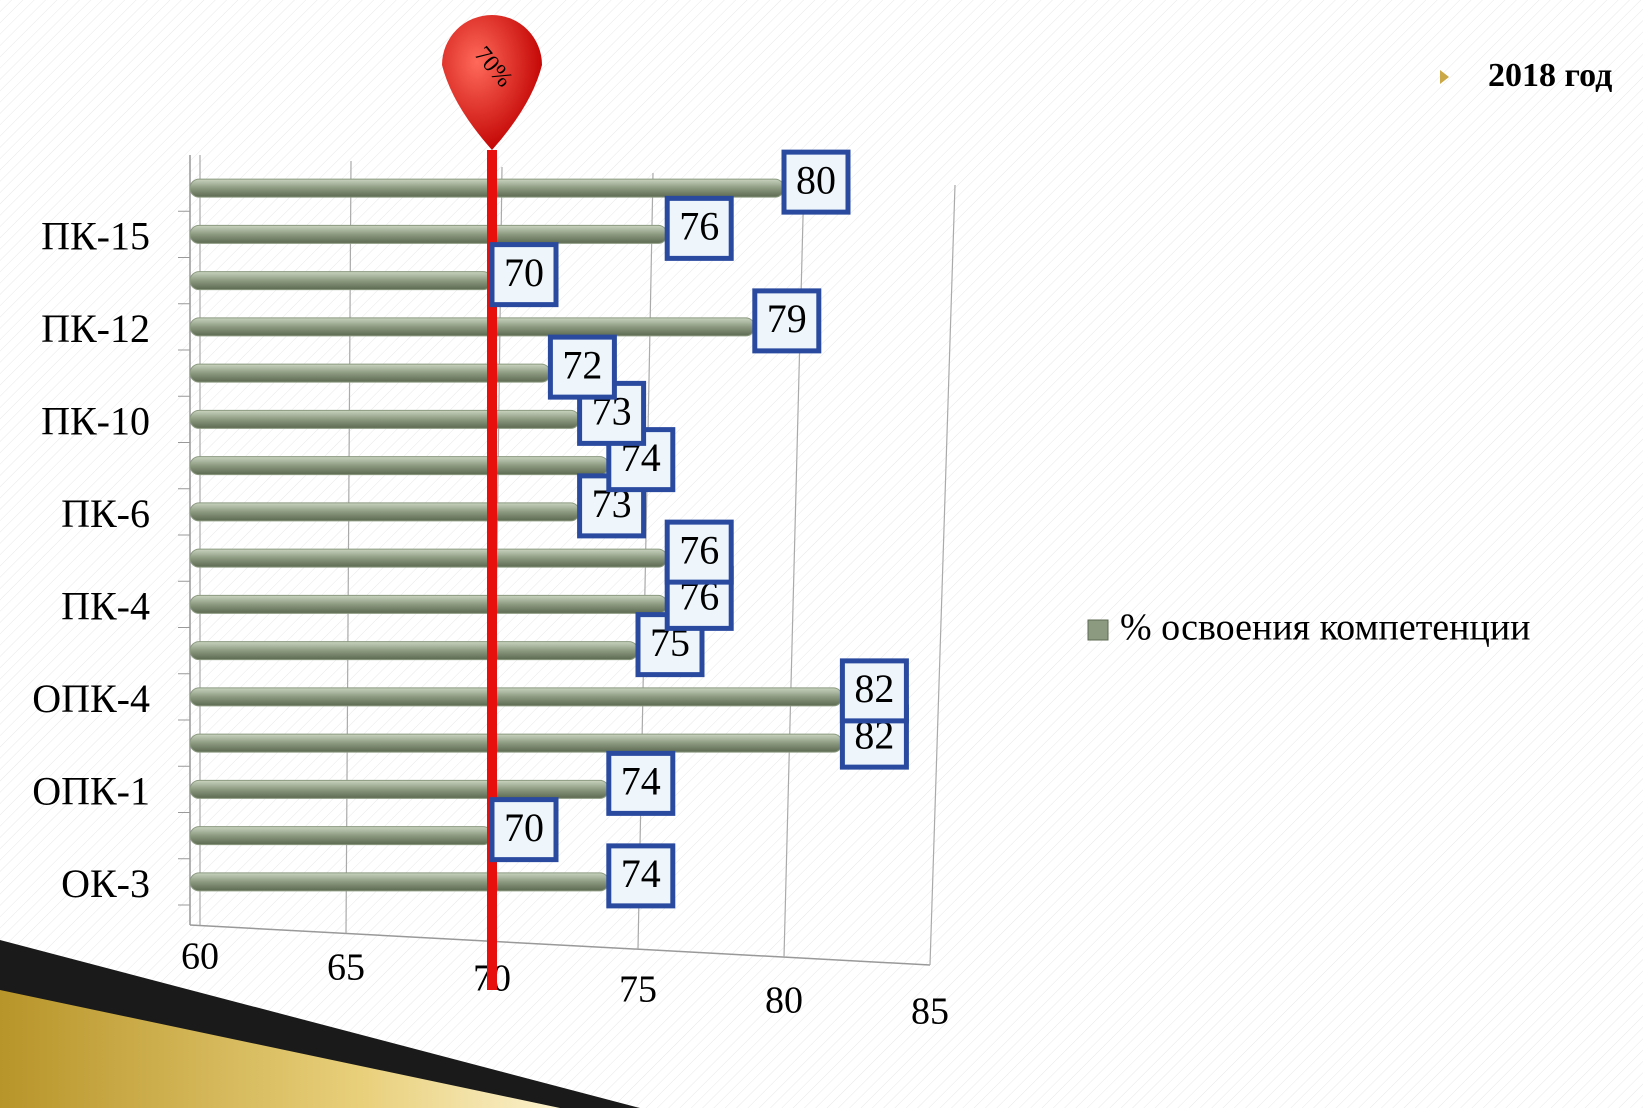  I want to click on legend-swatch, so click(1098, 630).